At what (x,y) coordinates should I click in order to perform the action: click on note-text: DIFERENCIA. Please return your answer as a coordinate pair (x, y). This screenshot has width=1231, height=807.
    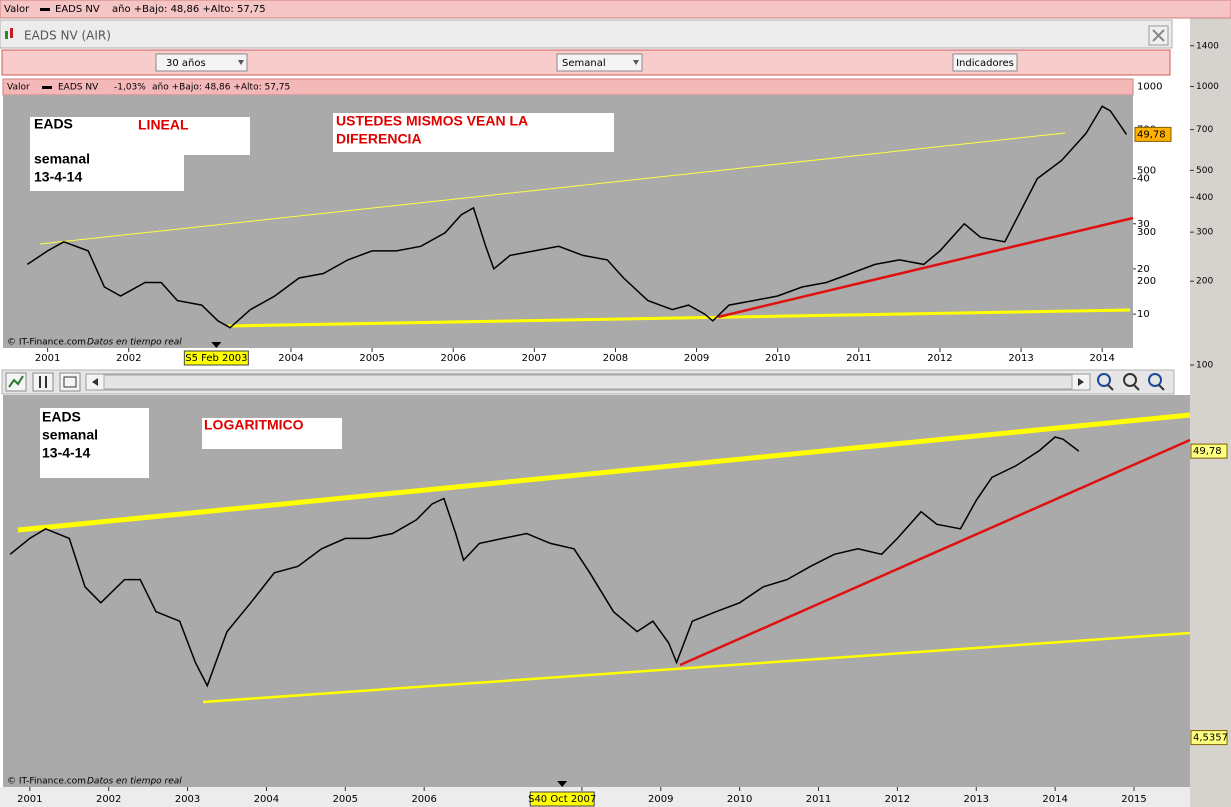
    Looking at the image, I should click on (379, 139).